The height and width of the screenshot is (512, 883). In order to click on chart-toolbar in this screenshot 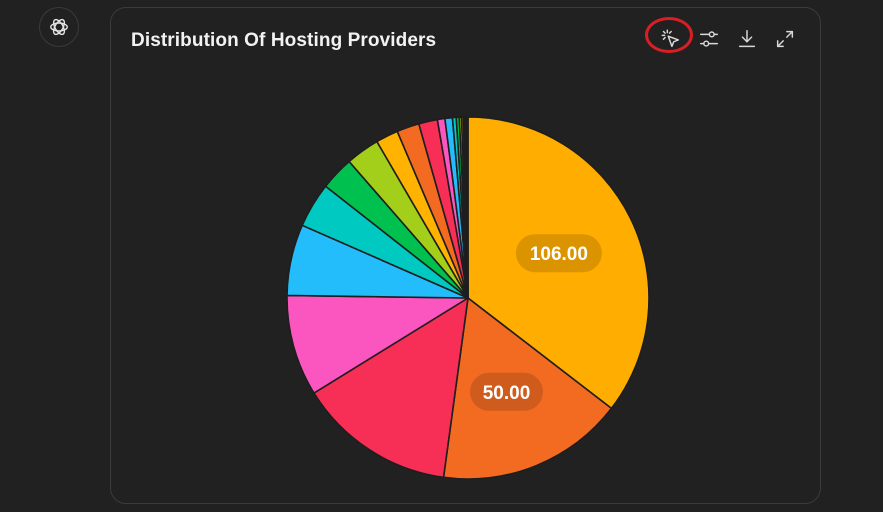, I will do `click(721, 35)`.